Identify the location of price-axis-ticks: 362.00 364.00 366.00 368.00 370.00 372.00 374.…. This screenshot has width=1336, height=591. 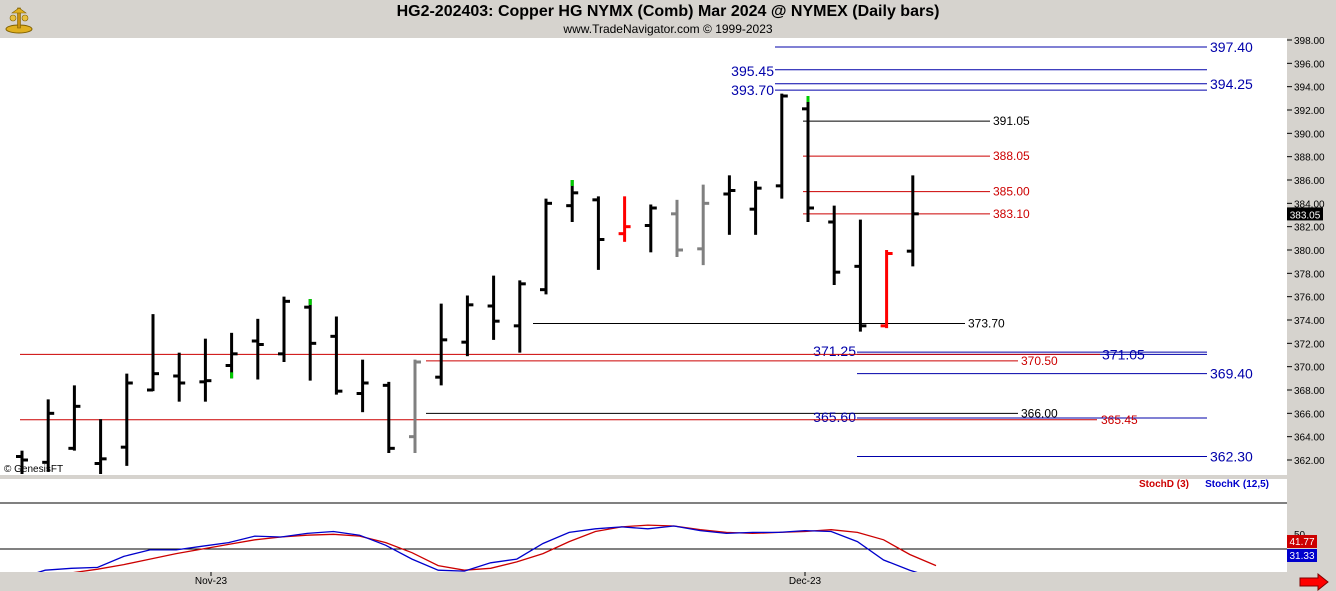
(1306, 251).